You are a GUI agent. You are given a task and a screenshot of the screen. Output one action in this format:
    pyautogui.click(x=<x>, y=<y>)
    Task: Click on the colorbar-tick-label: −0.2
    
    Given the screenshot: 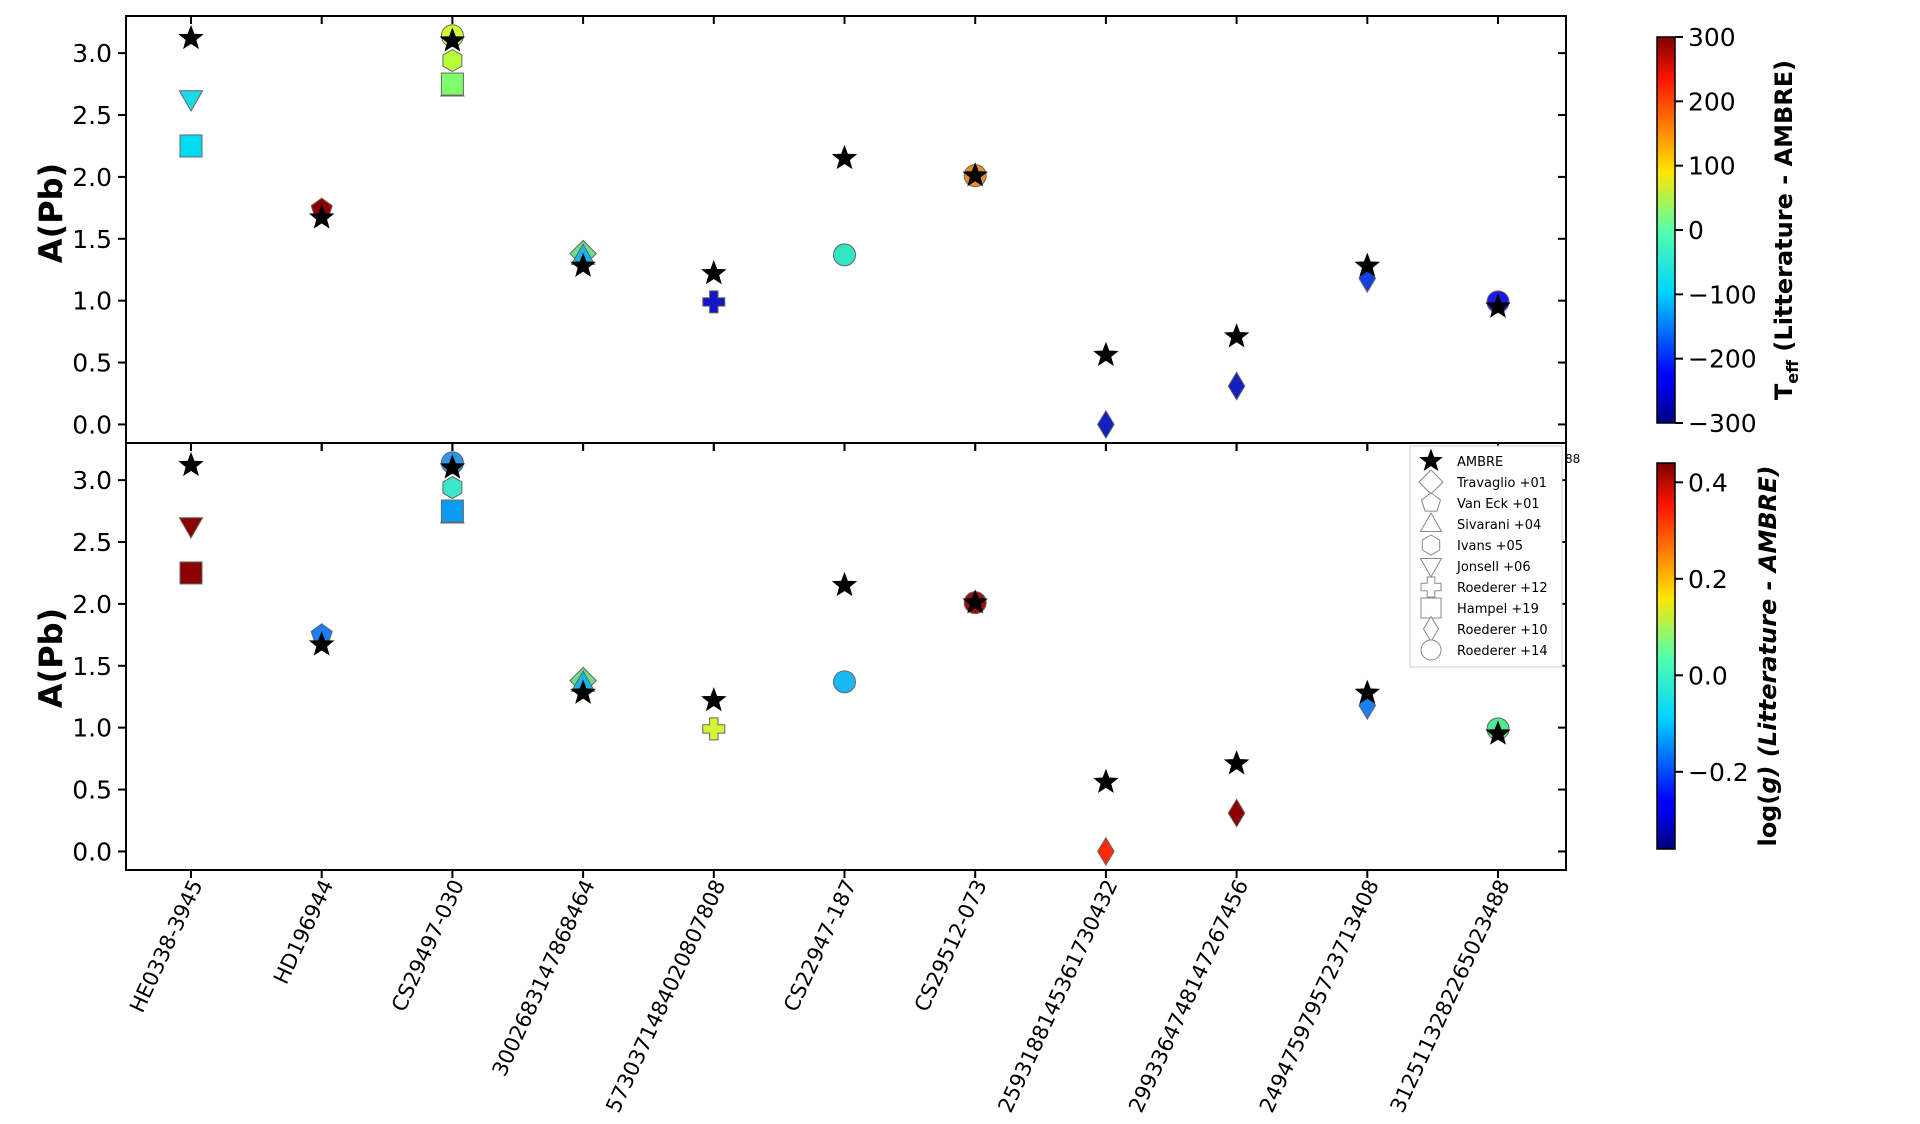 What is the action you would take?
    pyautogui.click(x=1718, y=772)
    